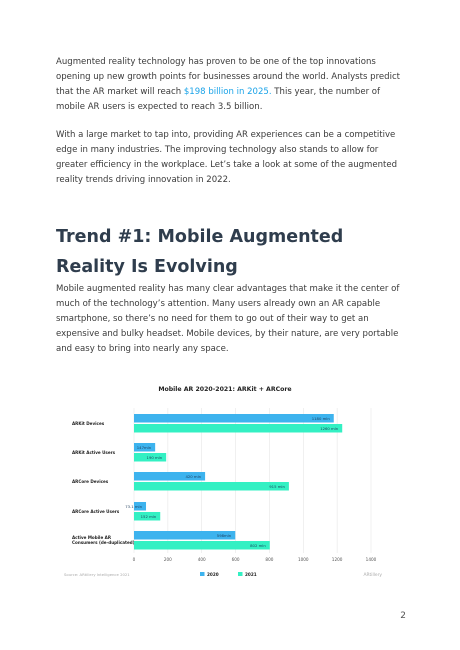  I want to click on category-label: ARKit Active Users, so click(94, 452).